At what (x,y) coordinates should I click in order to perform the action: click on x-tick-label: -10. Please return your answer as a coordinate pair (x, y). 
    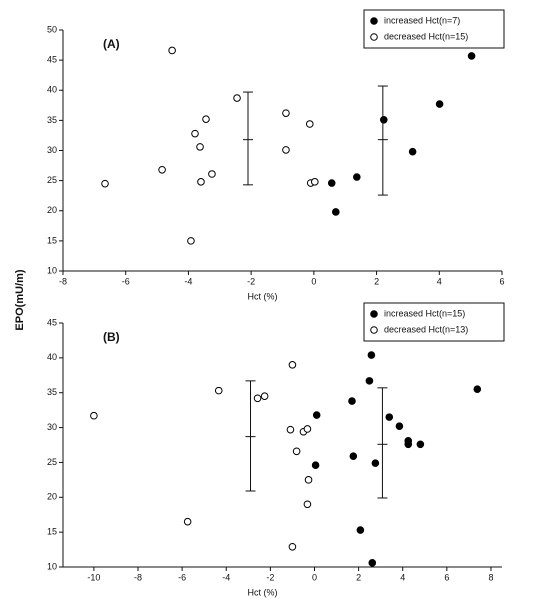
    Looking at the image, I should click on (93, 577).